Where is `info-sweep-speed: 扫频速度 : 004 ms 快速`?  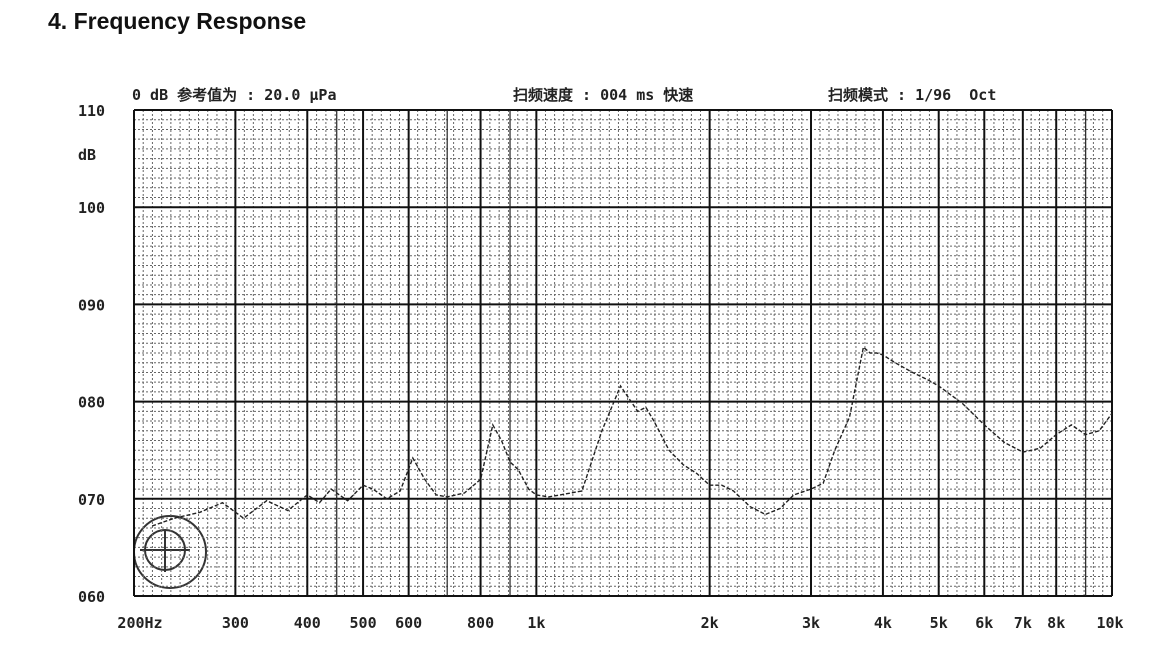 info-sweep-speed: 扫频速度 : 004 ms 快速 is located at coordinates (603, 95).